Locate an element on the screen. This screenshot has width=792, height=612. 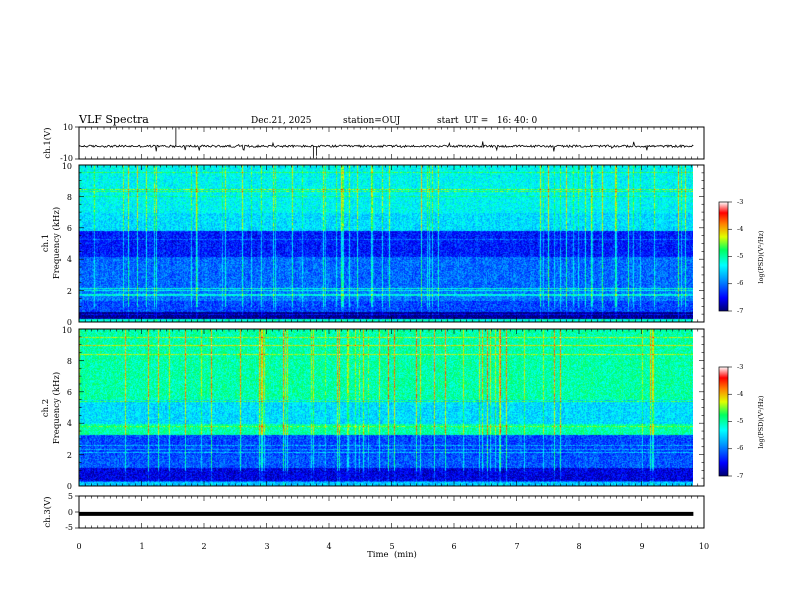
ch1-colorbar-label: log(PSD)(V²/Hz) is located at coordinates (761, 256).